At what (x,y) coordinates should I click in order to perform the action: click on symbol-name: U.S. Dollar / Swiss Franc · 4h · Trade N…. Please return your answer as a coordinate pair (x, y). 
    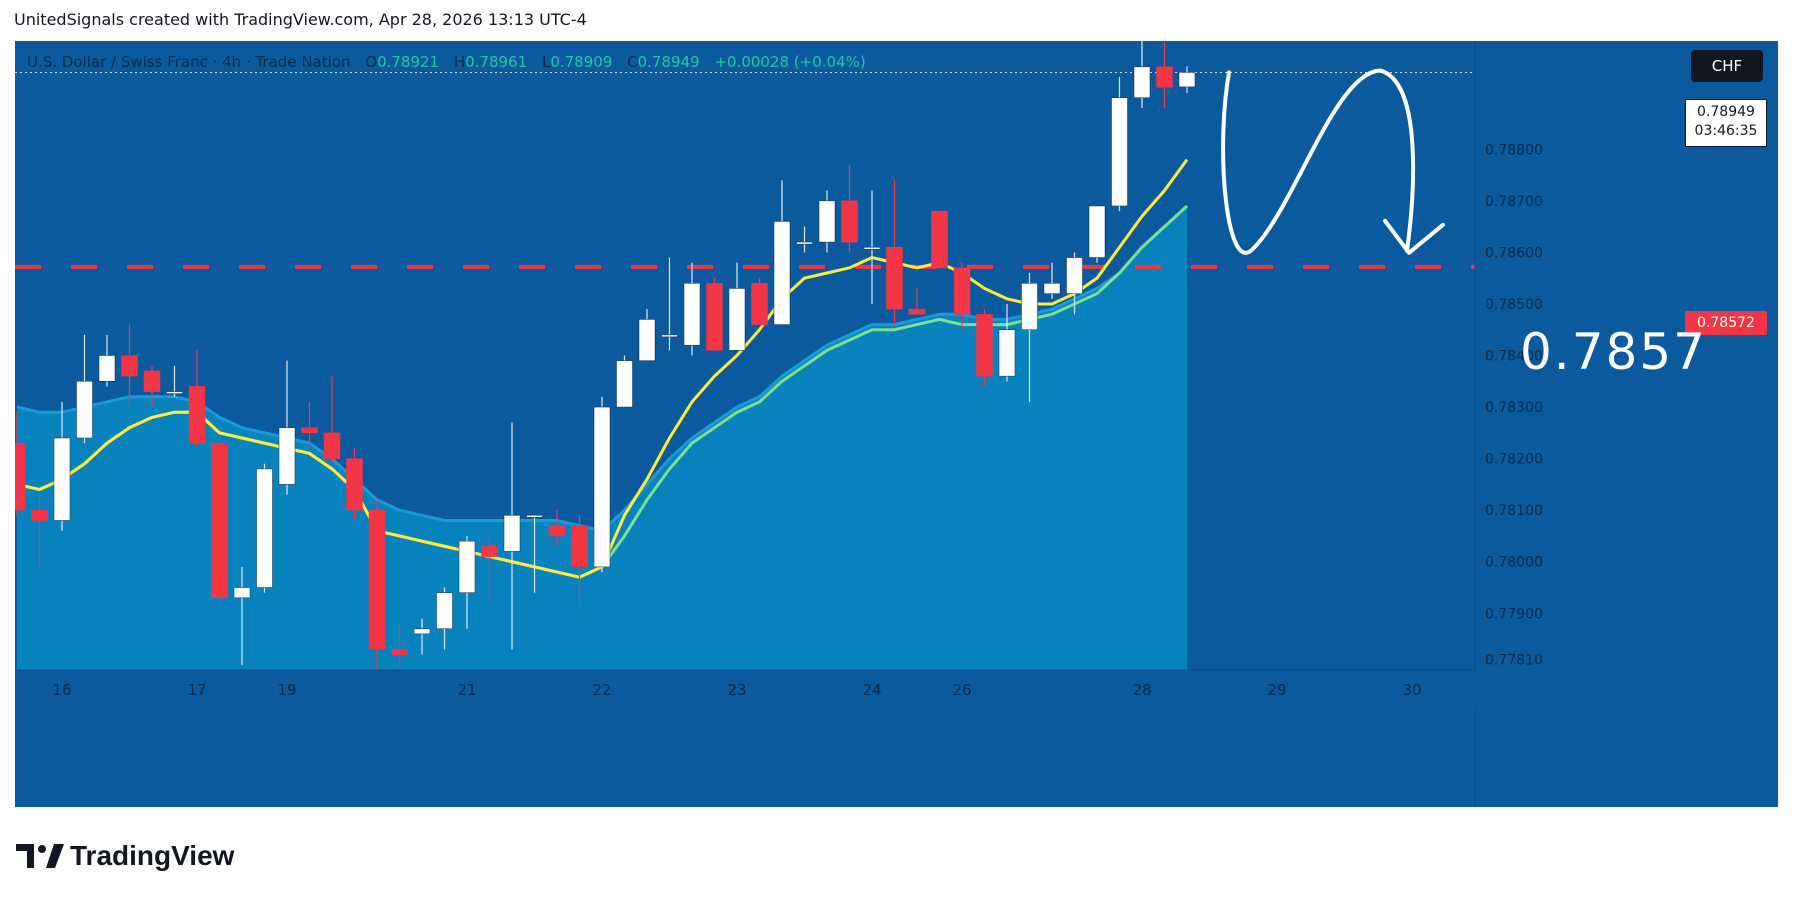
    Looking at the image, I should click on (189, 62).